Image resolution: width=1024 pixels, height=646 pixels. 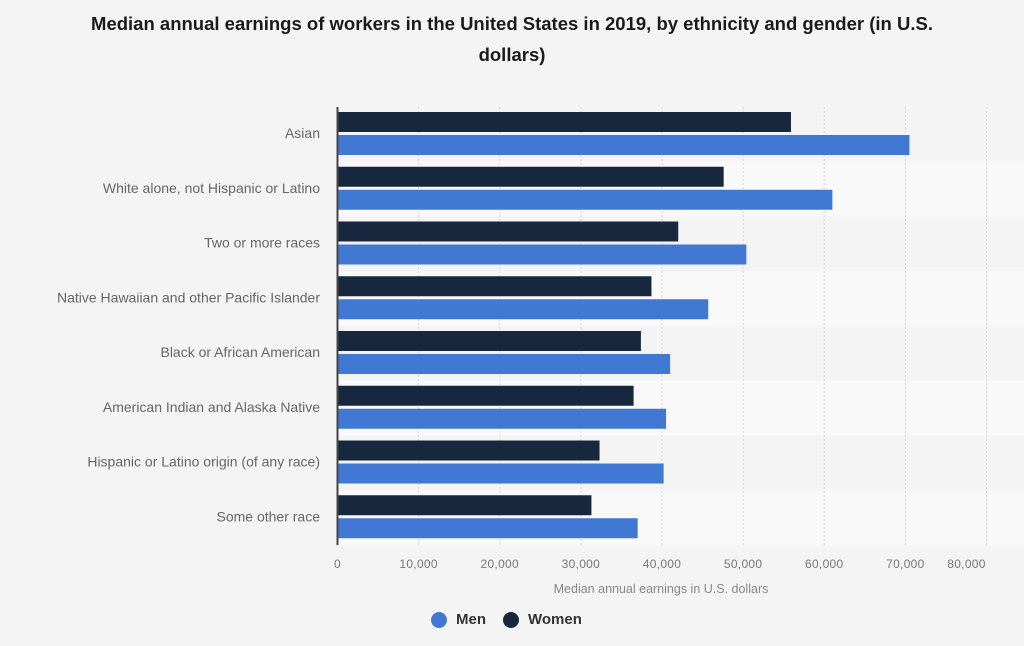 I want to click on x-tick-label: 40,000, so click(x=662, y=564).